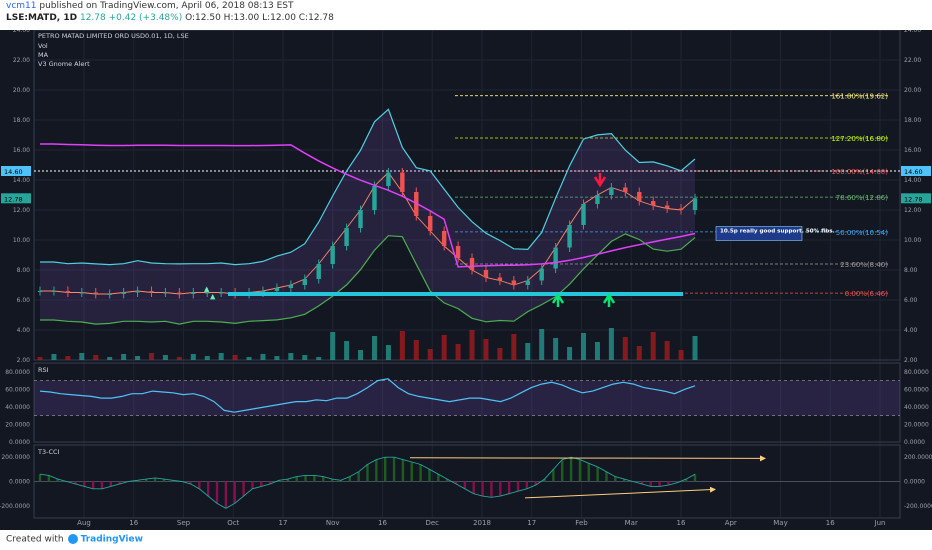  What do you see at coordinates (911, 270) in the screenshot?
I see `y-tick-right: 8.00` at bounding box center [911, 270].